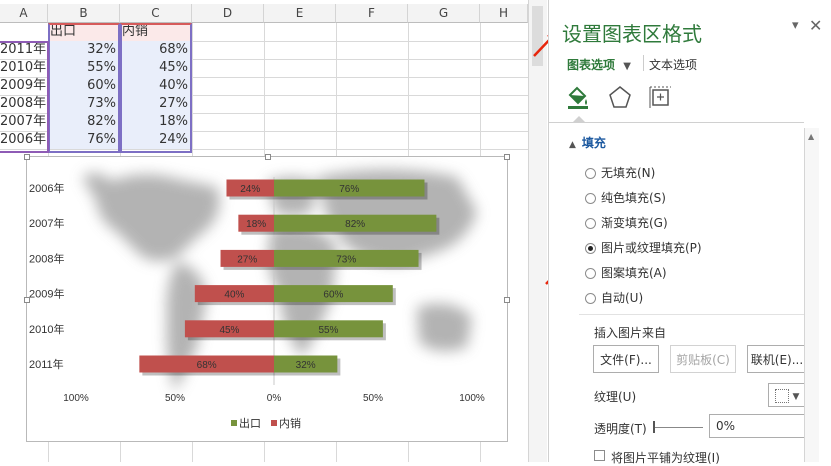 This screenshot has height=466, width=831. I want to click on cell-export: 76%, so click(84, 140).